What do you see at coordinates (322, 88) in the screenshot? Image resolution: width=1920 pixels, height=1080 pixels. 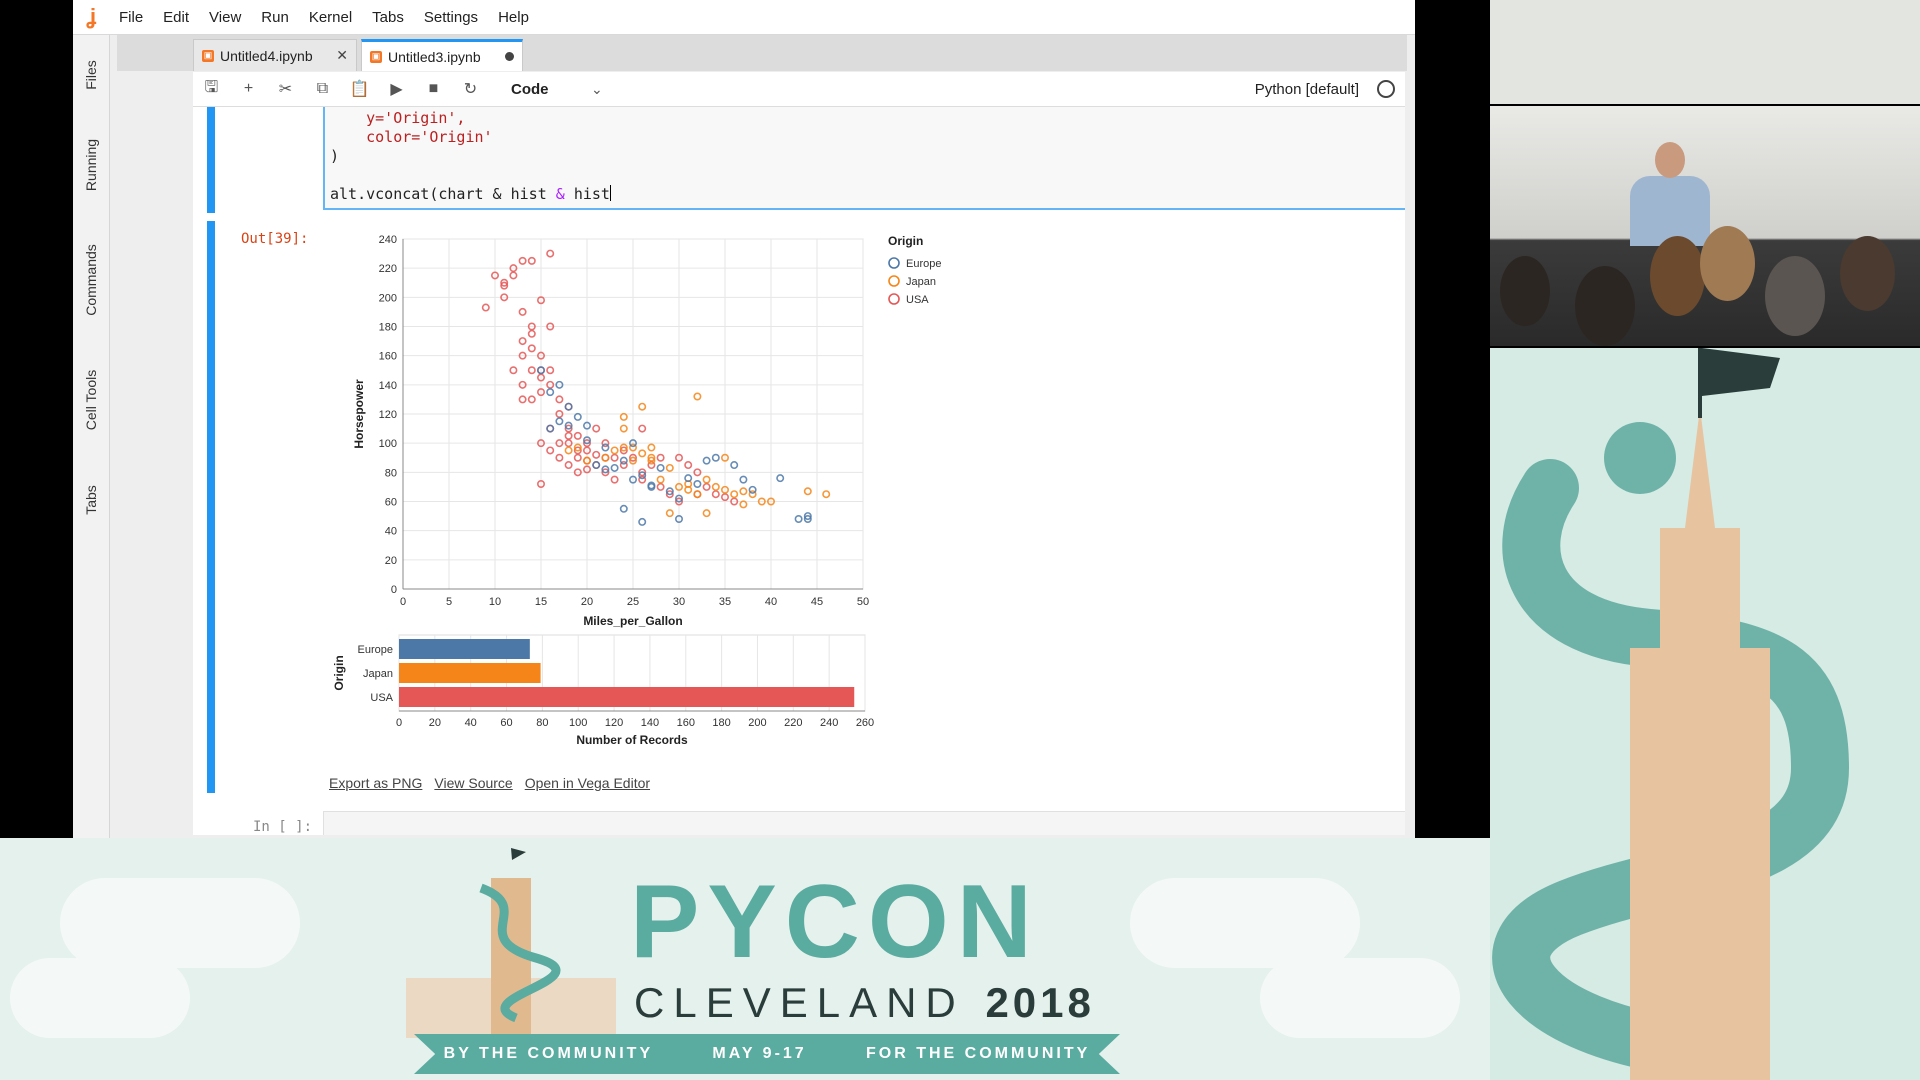 I see `copy-icon: ⧉` at bounding box center [322, 88].